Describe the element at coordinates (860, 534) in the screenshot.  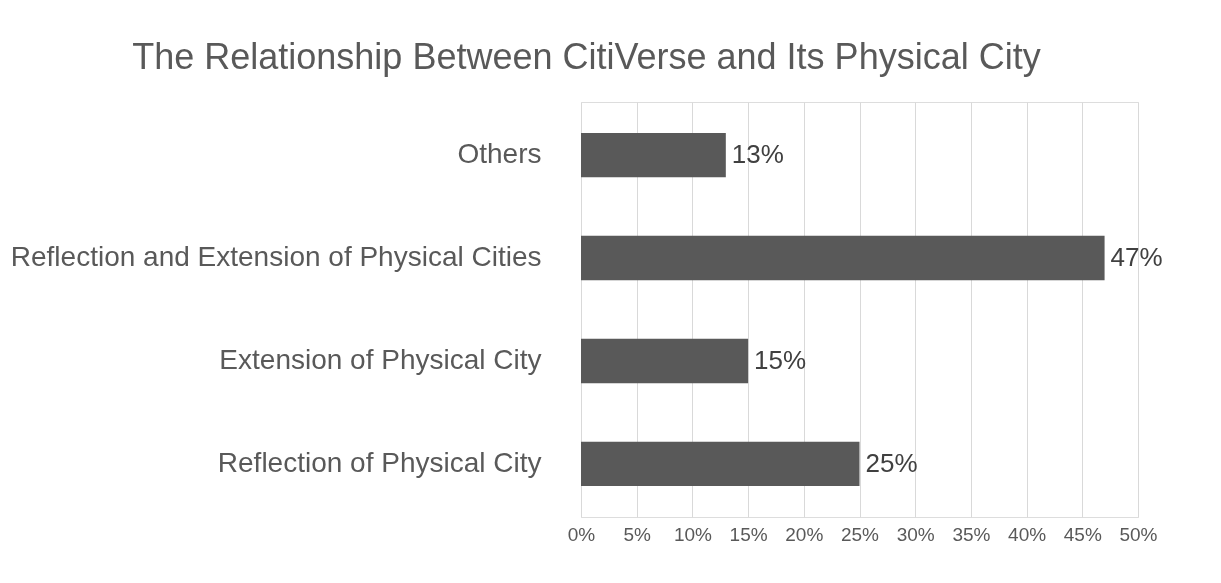
I see `x-tick-label: 25%` at that location.